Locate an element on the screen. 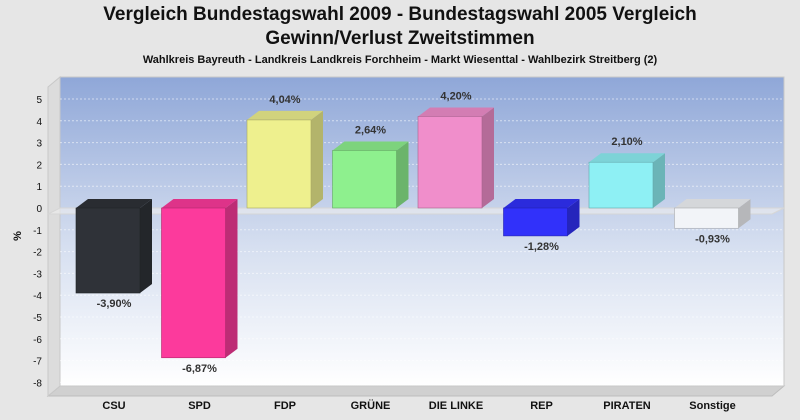  y-tick-label: -3 is located at coordinates (37, 274).